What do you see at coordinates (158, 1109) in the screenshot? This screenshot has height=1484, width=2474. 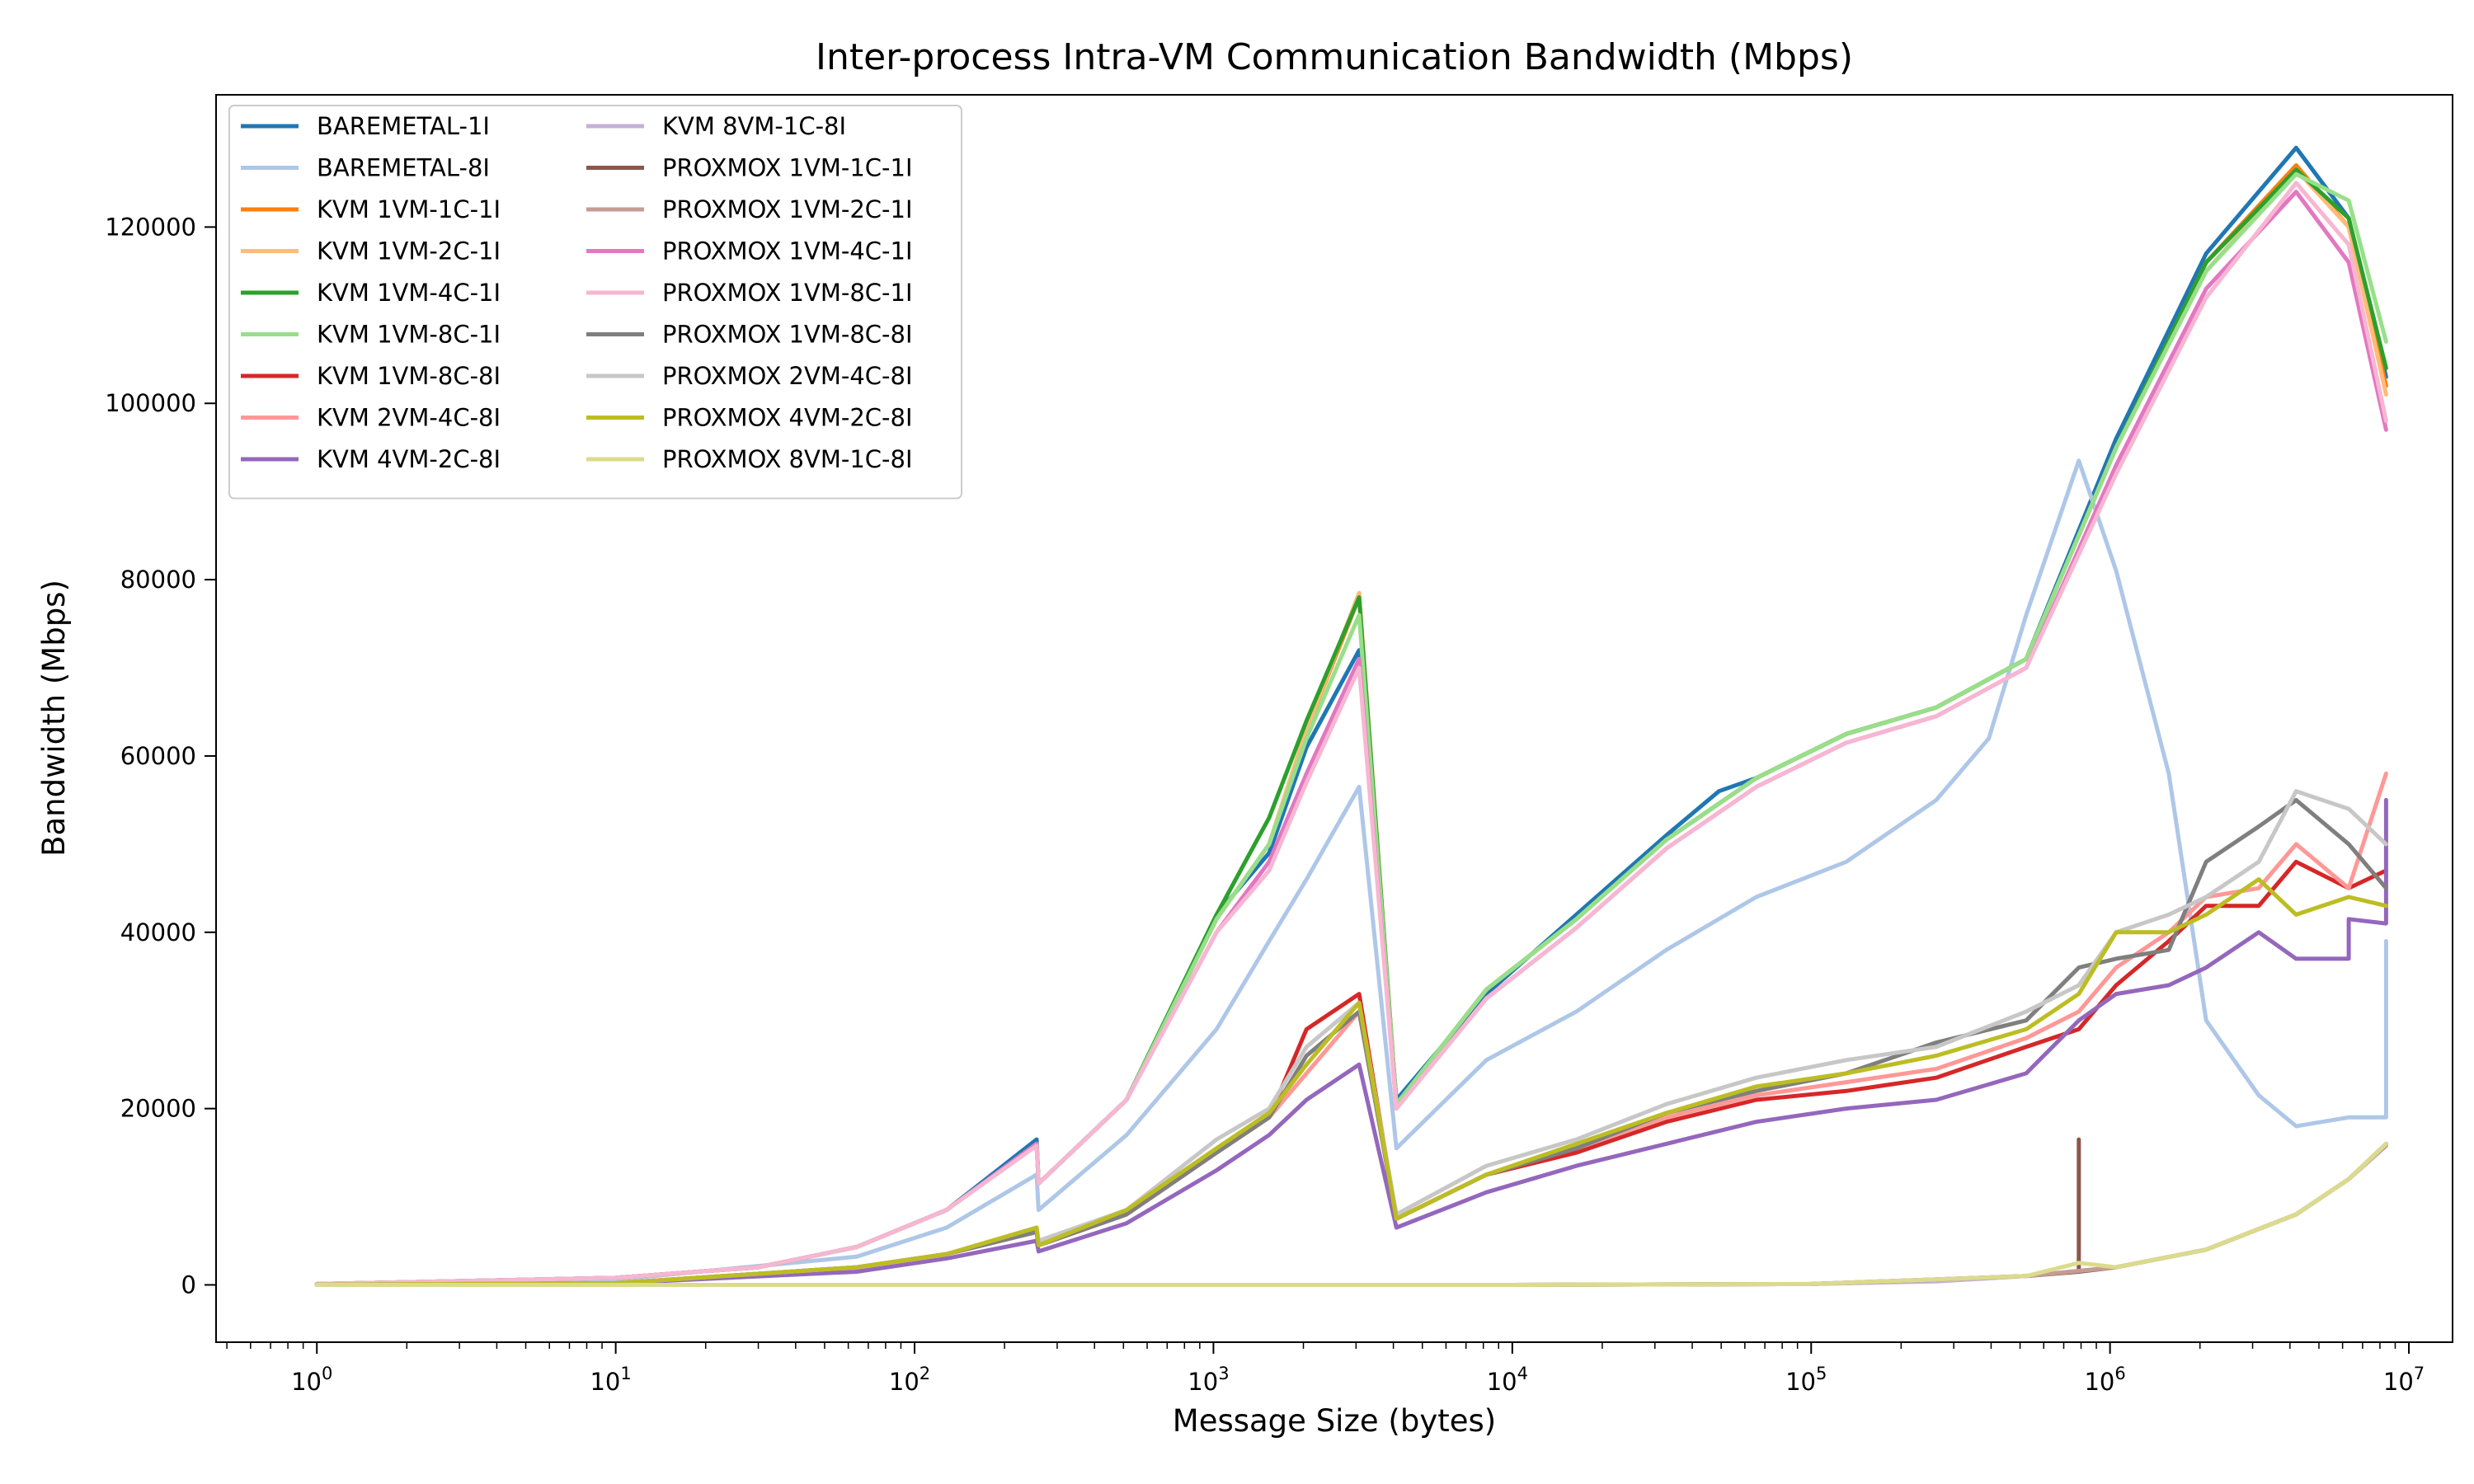 I see `y-tick-label: 20000` at bounding box center [158, 1109].